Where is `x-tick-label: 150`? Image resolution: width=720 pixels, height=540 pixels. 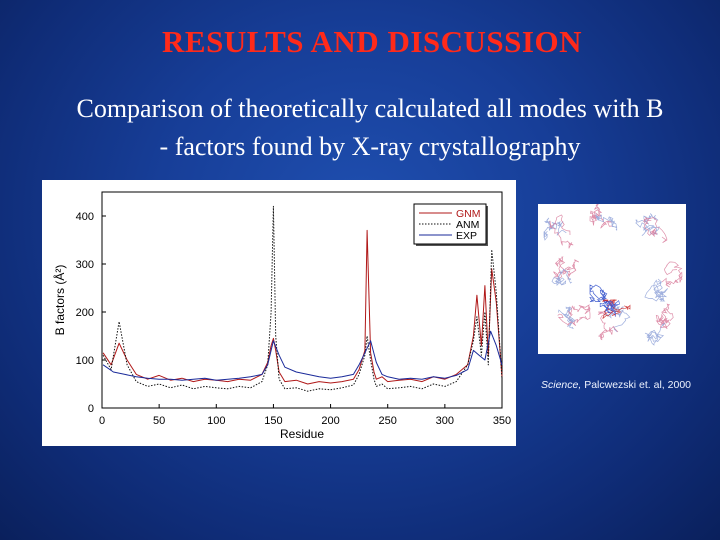
x-tick-label: 150 is located at coordinates (273, 421).